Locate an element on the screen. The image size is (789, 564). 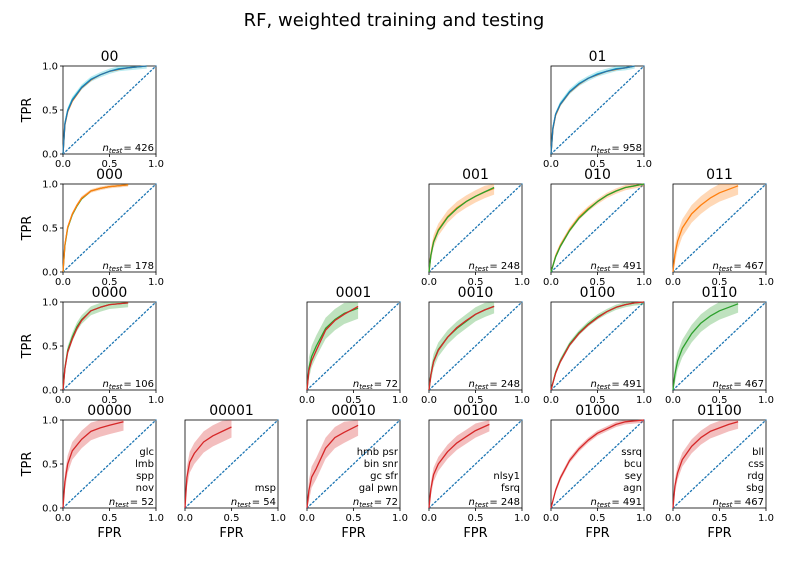
n-test-annotation: ntest= 52 is located at coordinates (131, 503).